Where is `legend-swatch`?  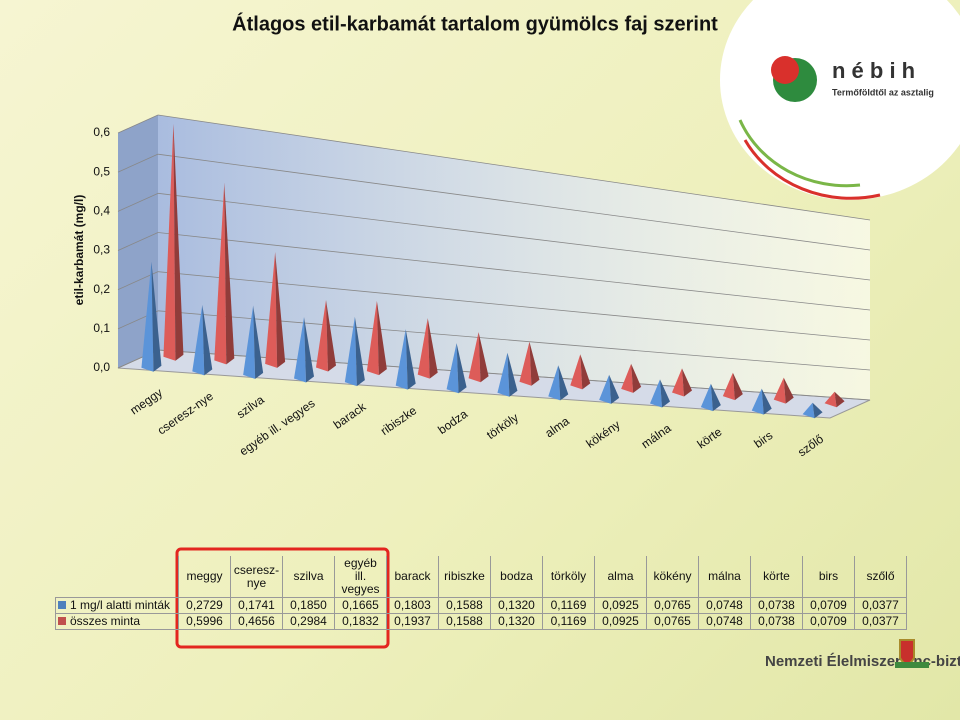
legend-swatch is located at coordinates (62, 621).